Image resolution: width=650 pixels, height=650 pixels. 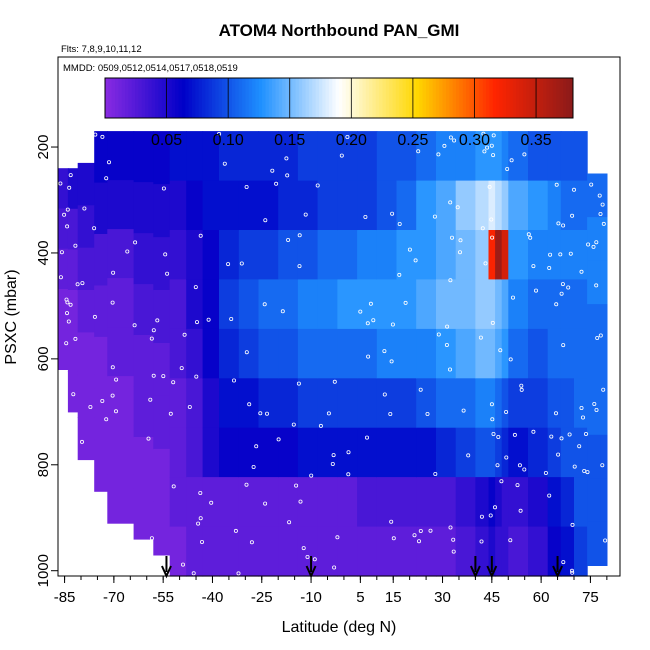 I want to click on colorbar-tick-label: 0.30, so click(x=474, y=140).